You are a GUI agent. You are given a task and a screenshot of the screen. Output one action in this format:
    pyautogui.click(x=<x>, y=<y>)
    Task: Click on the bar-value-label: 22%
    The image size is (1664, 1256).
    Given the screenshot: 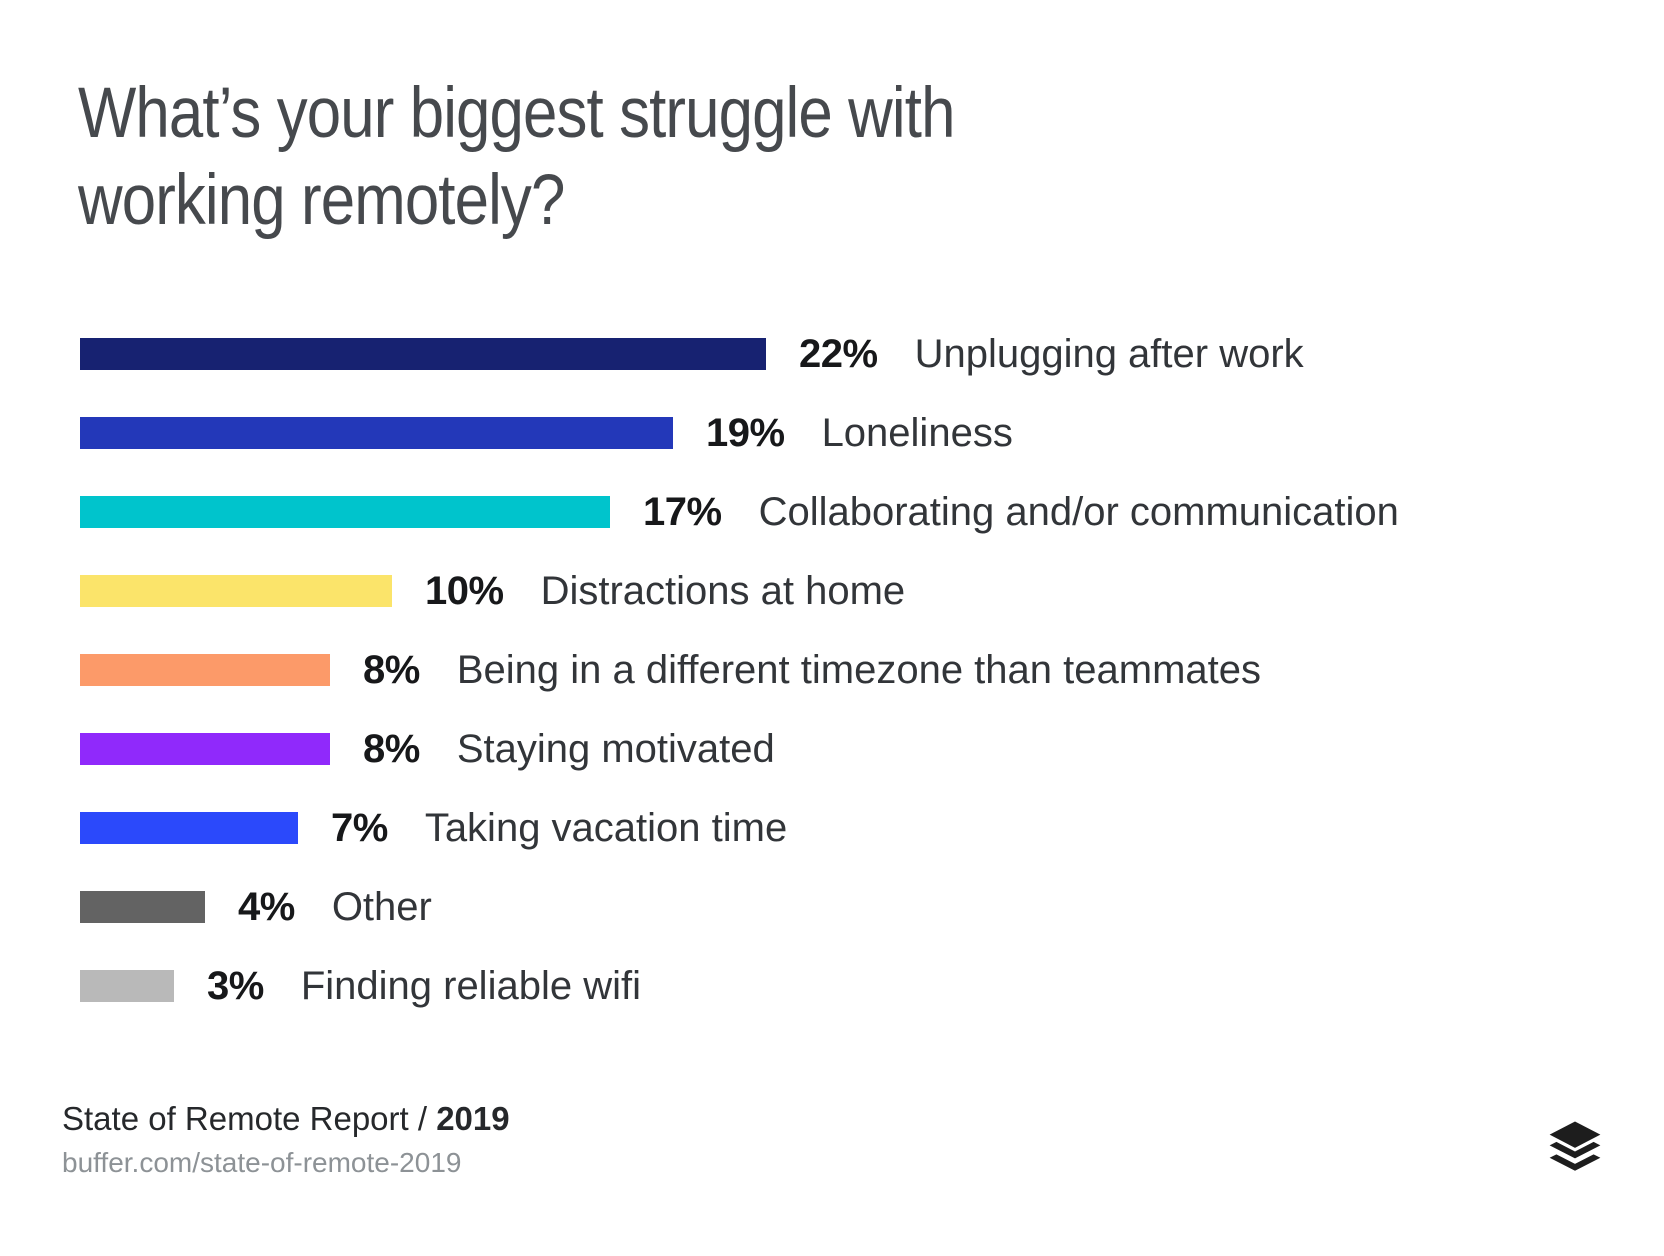 What is the action you would take?
    pyautogui.click(x=838, y=353)
    